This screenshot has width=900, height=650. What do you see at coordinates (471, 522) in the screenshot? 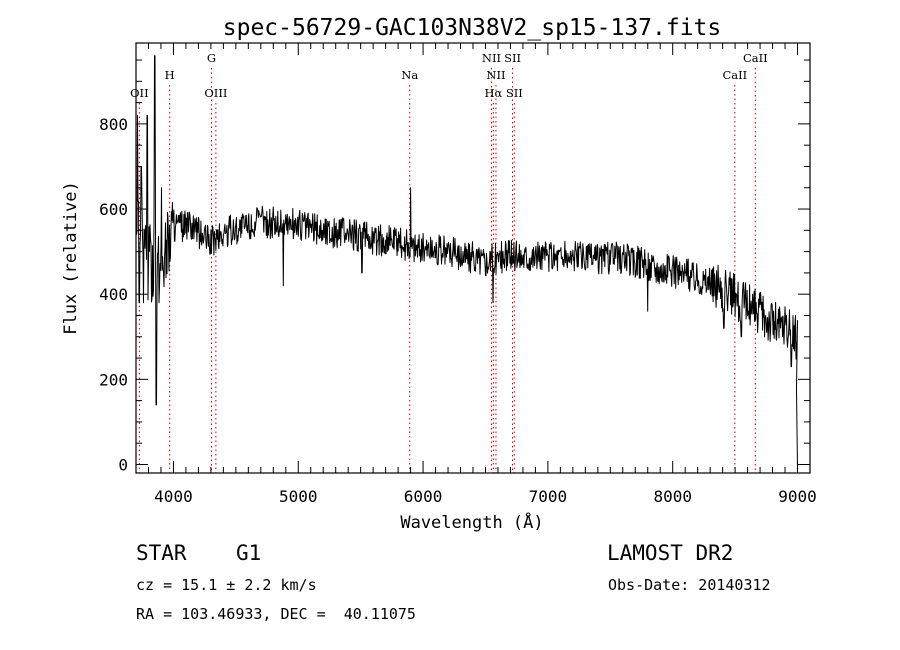
I see `x-axis-label: Wavelength (Å)` at bounding box center [471, 522].